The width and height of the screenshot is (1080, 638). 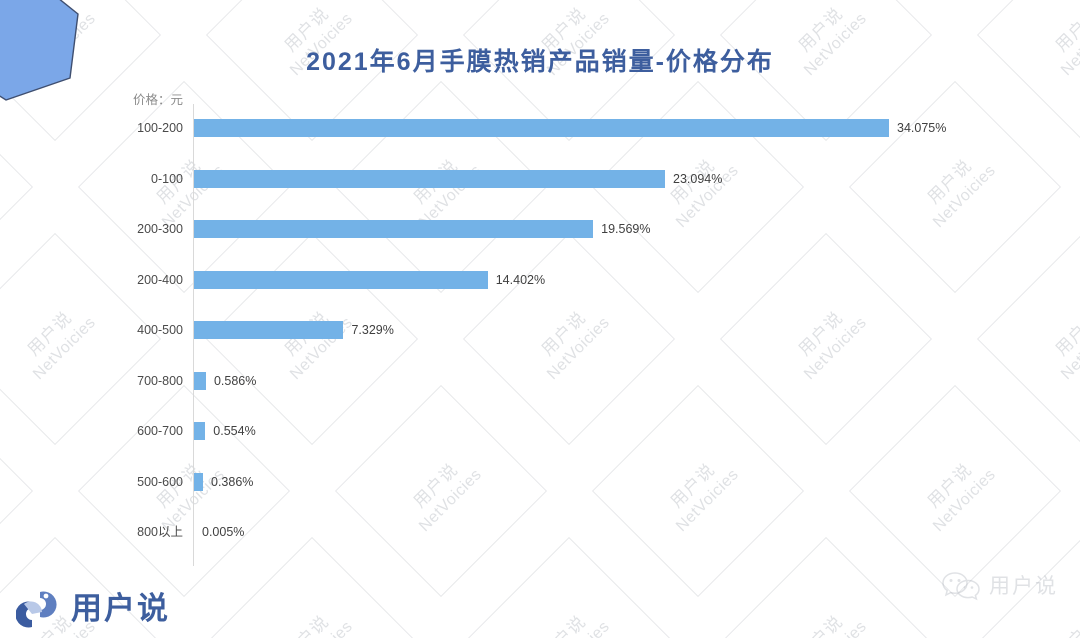 I want to click on brand-logo-text: 用户说, so click(x=120, y=608).